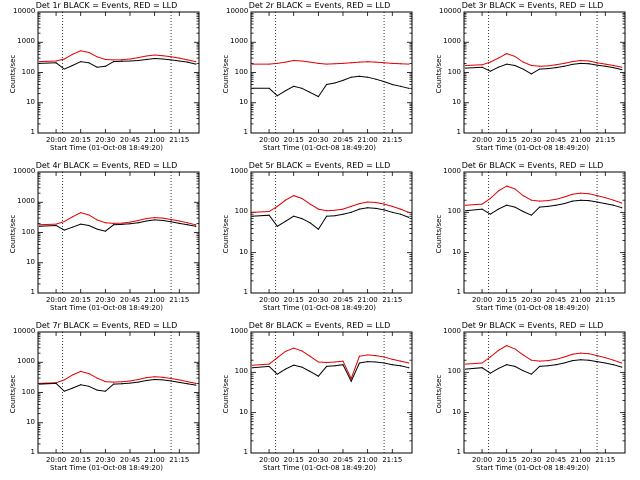  I want to click on panel-title: Det 7r BLACK = Events, RED = LLD, so click(106, 325).